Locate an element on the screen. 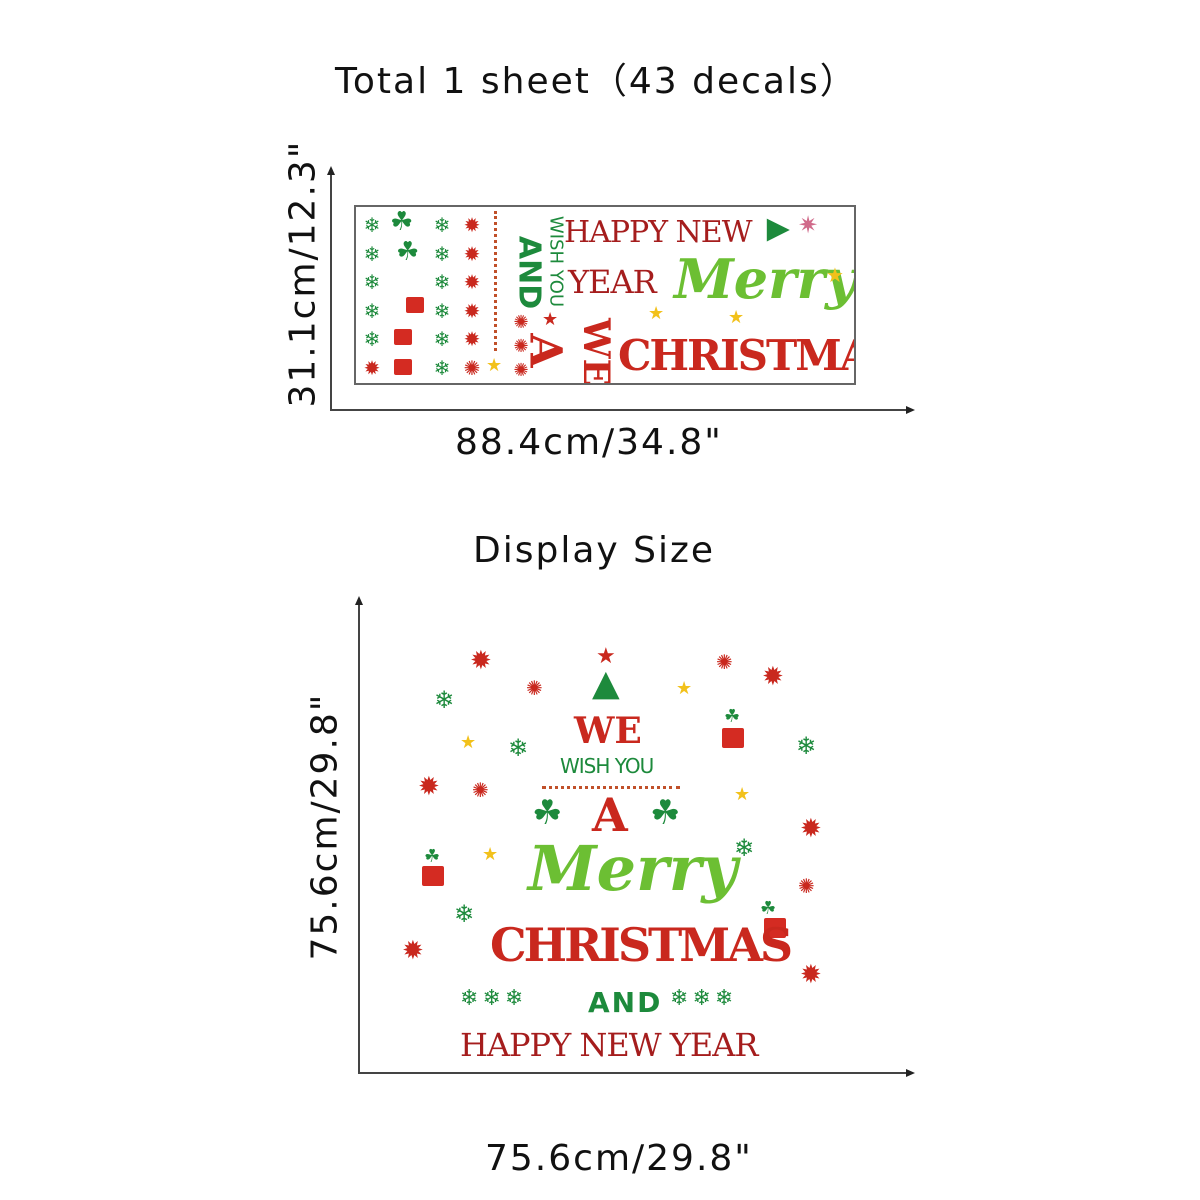  and-text: AND is located at coordinates (529, 272).